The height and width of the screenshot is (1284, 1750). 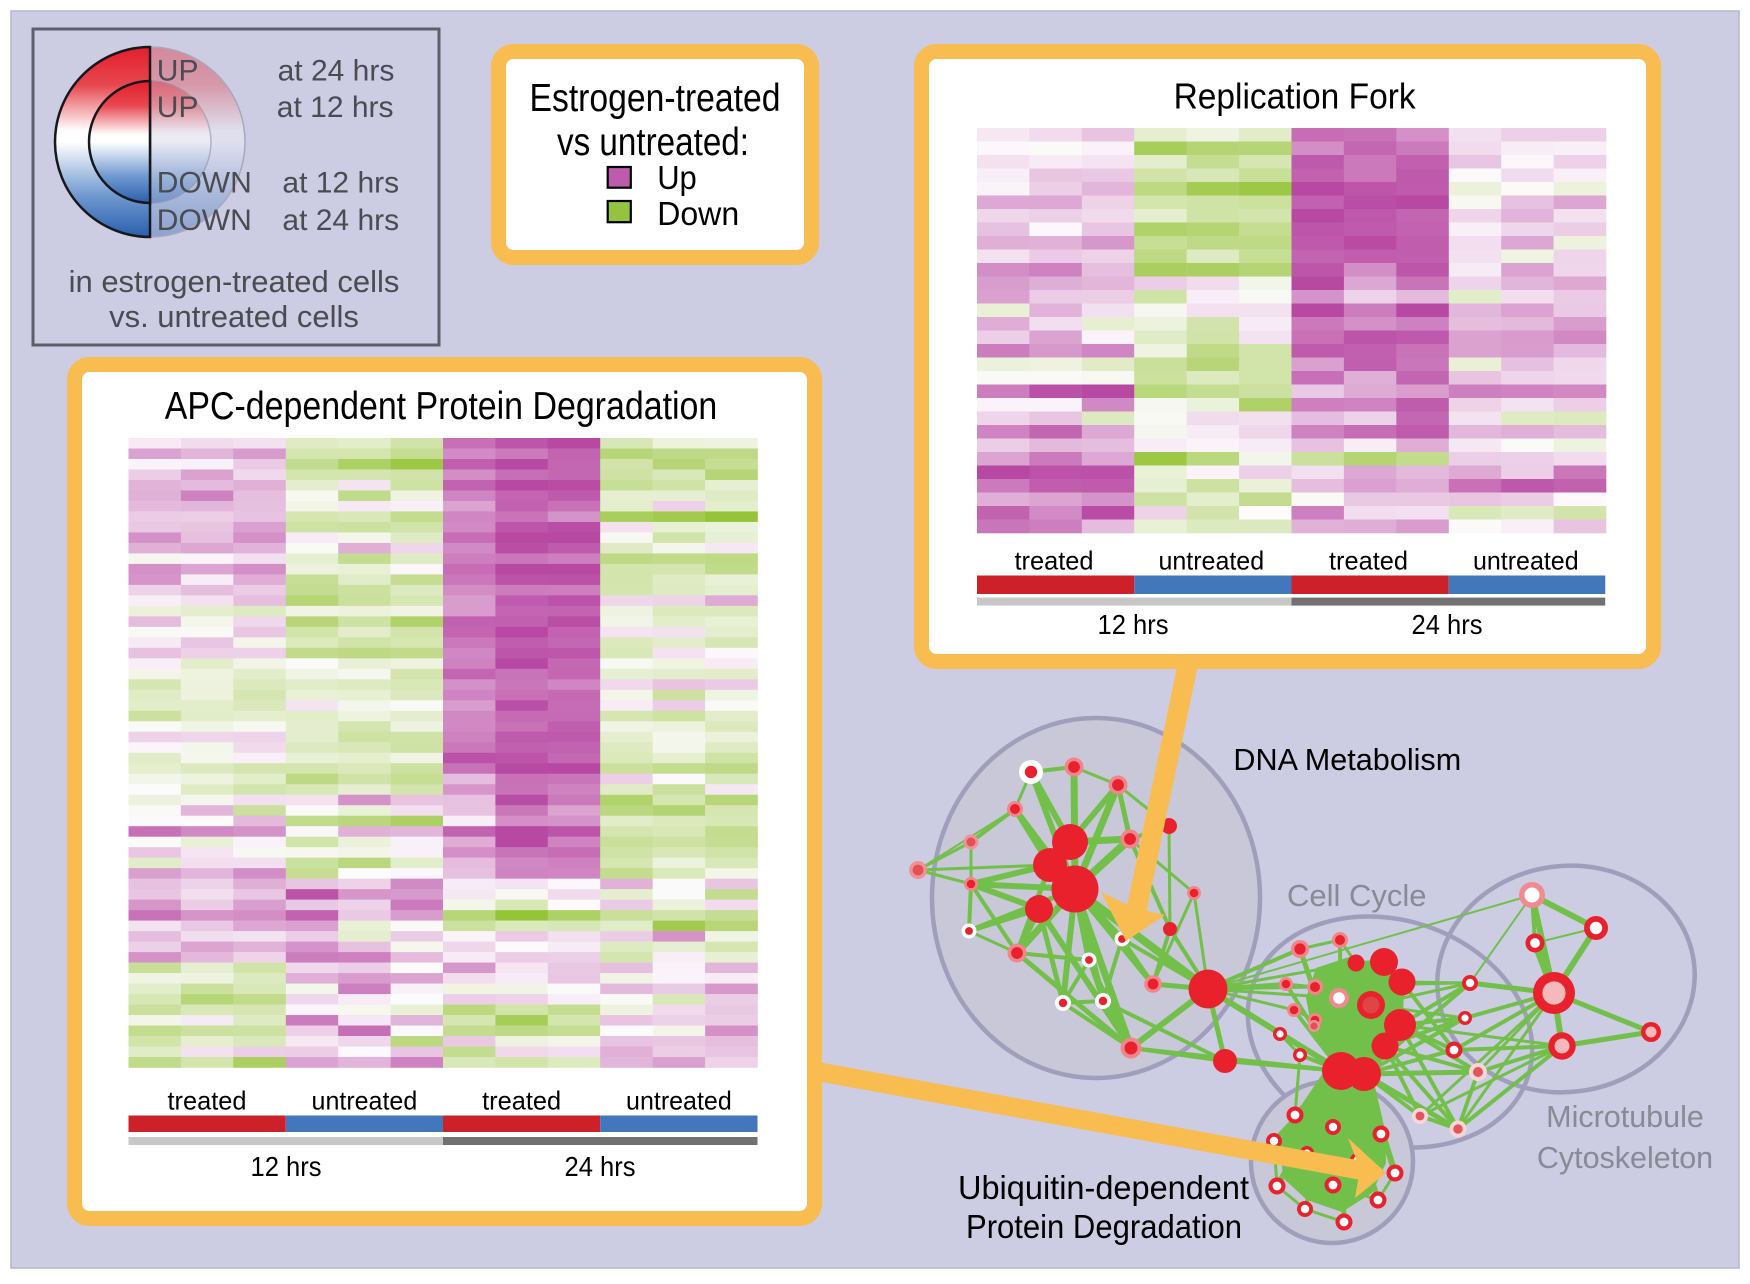 What do you see at coordinates (1295, 95) in the screenshot?
I see `svg-text: Replication Fork` at bounding box center [1295, 95].